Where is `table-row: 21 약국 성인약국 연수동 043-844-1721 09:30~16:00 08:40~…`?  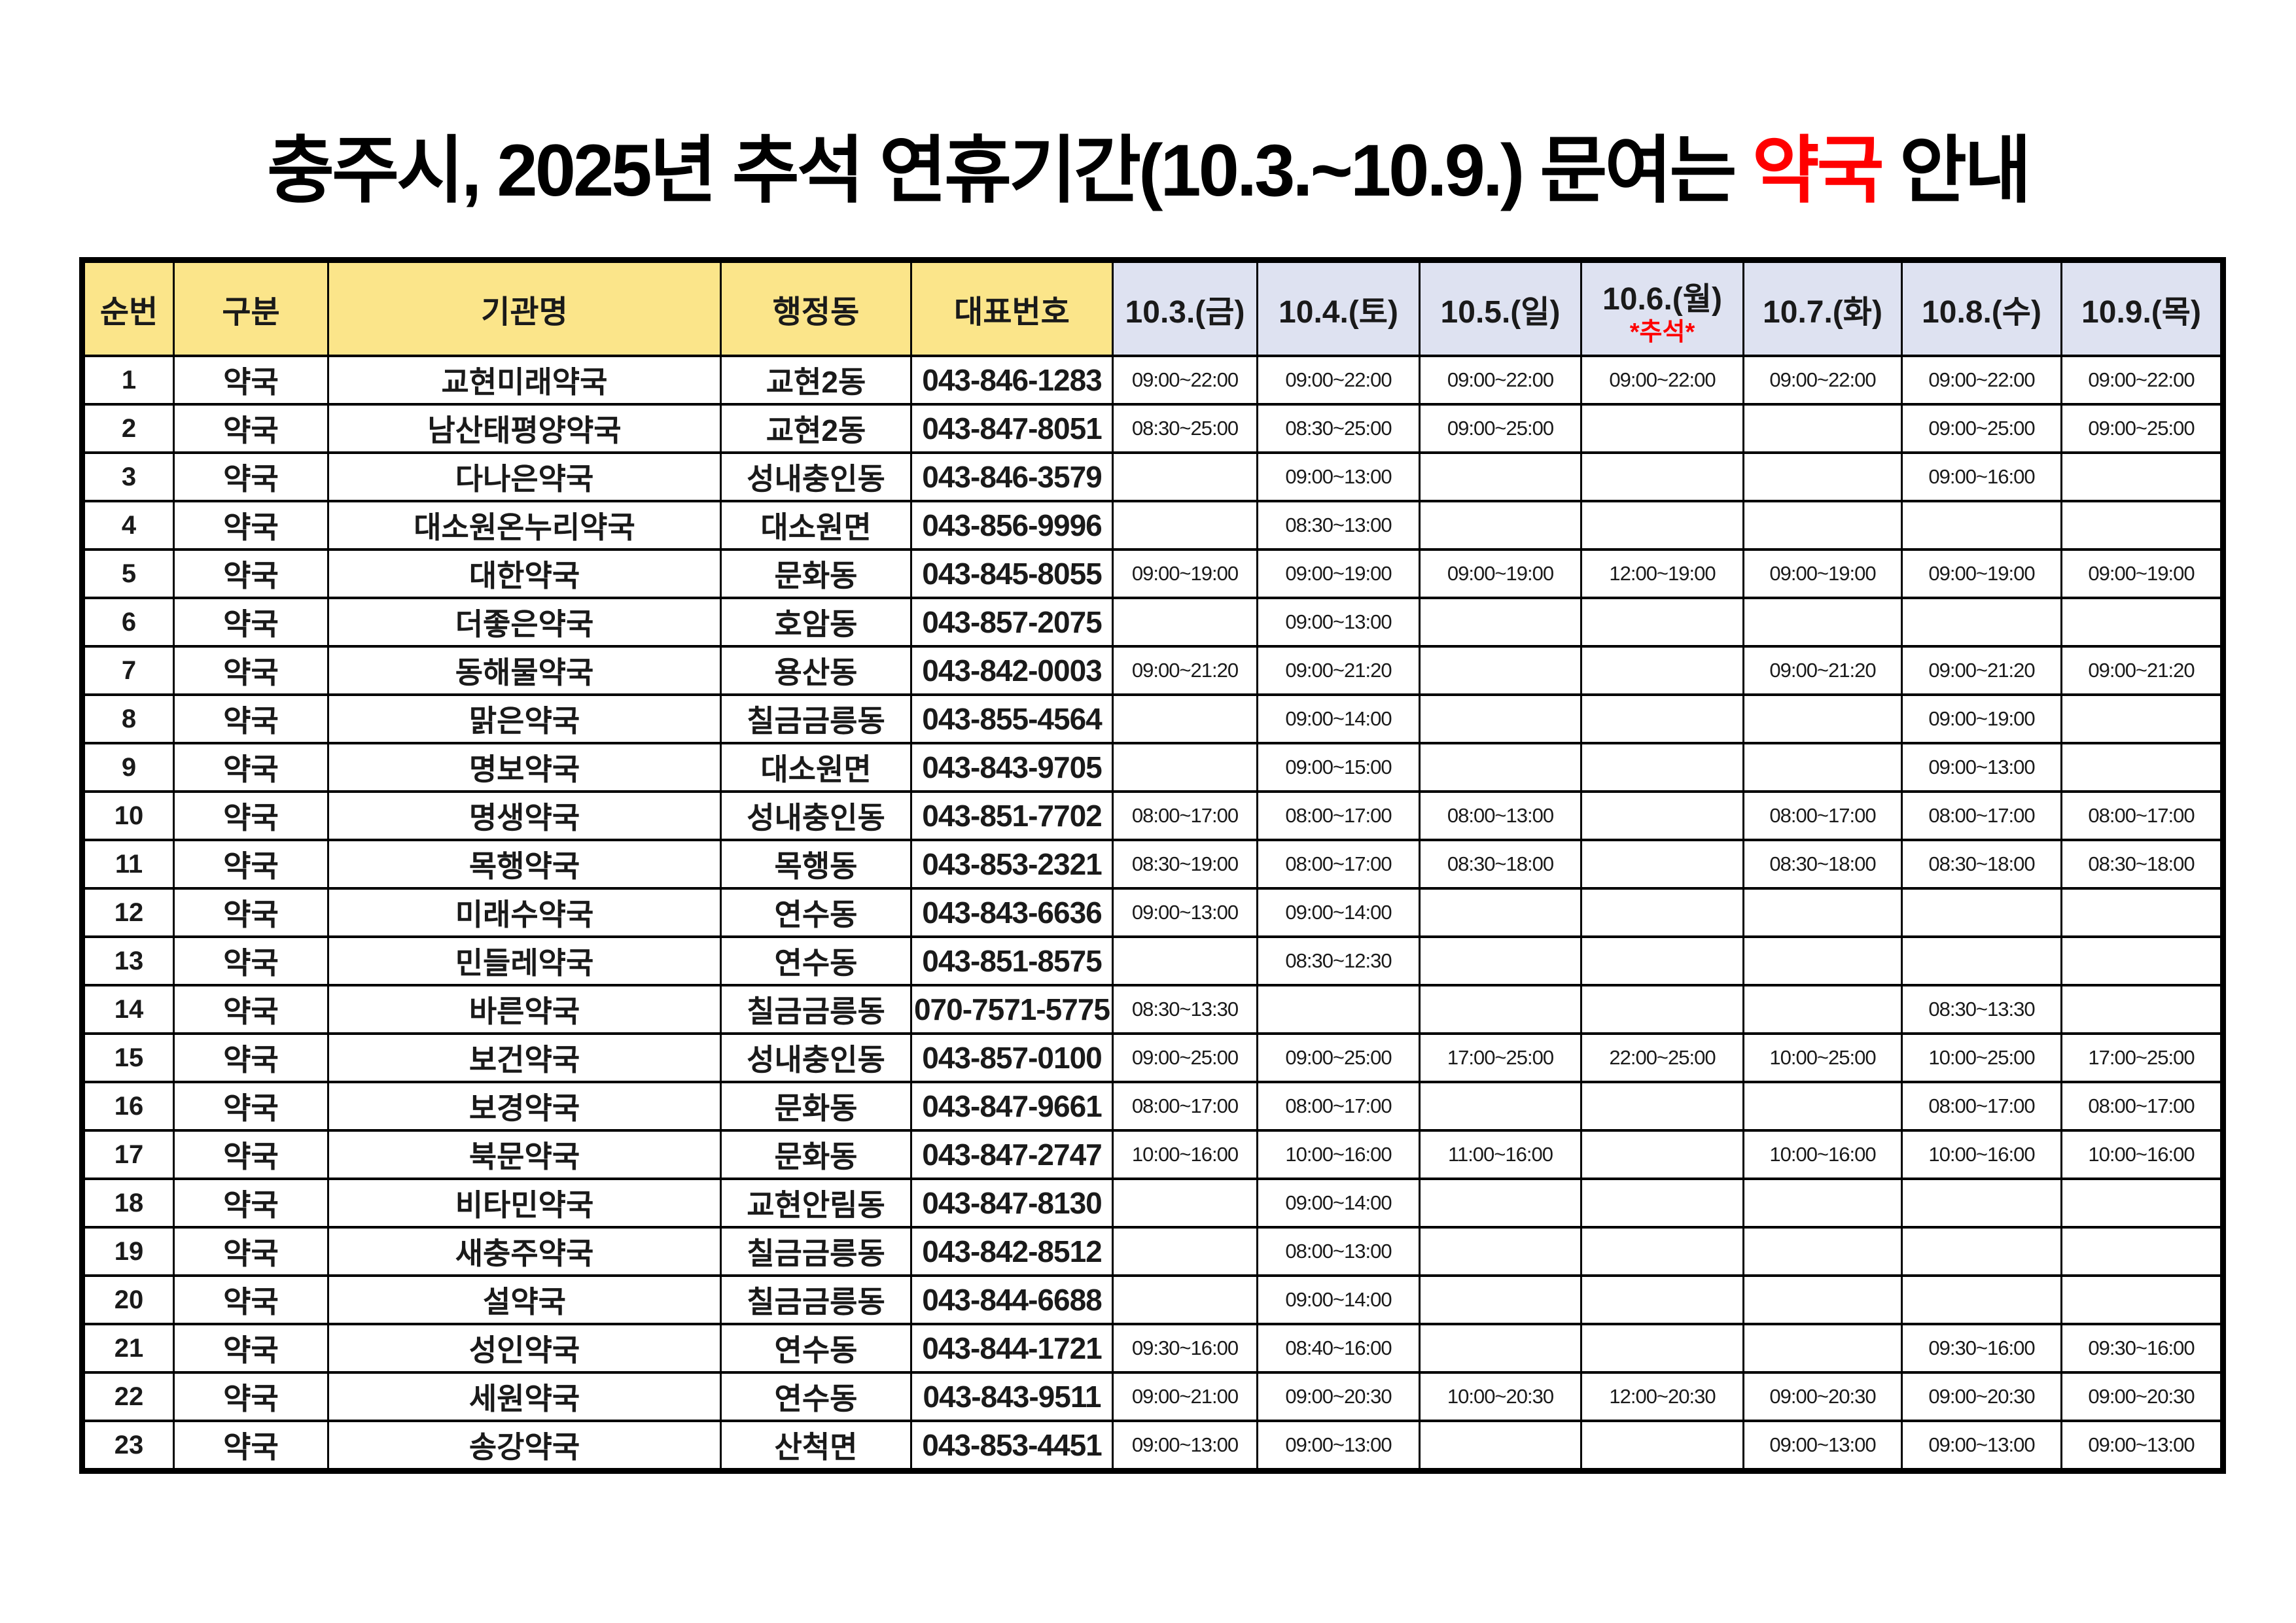
table-row: 21 약국 성인약국 연수동 043-844-1721 09:30~16:00 08:40~… is located at coordinates (1152, 1349).